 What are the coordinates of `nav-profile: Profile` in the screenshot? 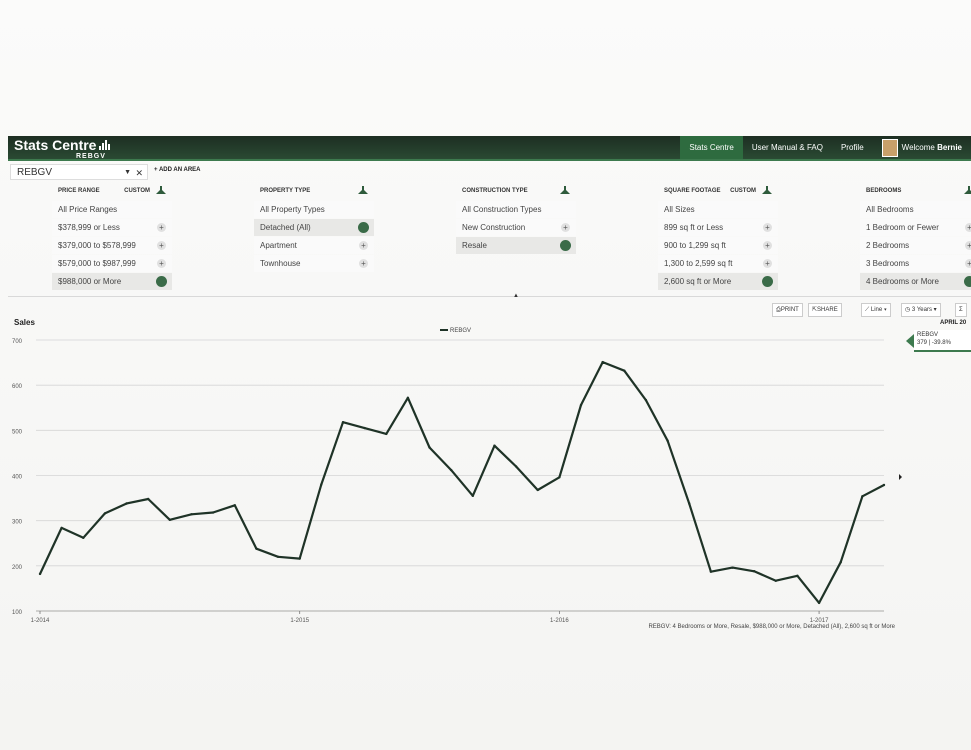 It's located at (852, 147).